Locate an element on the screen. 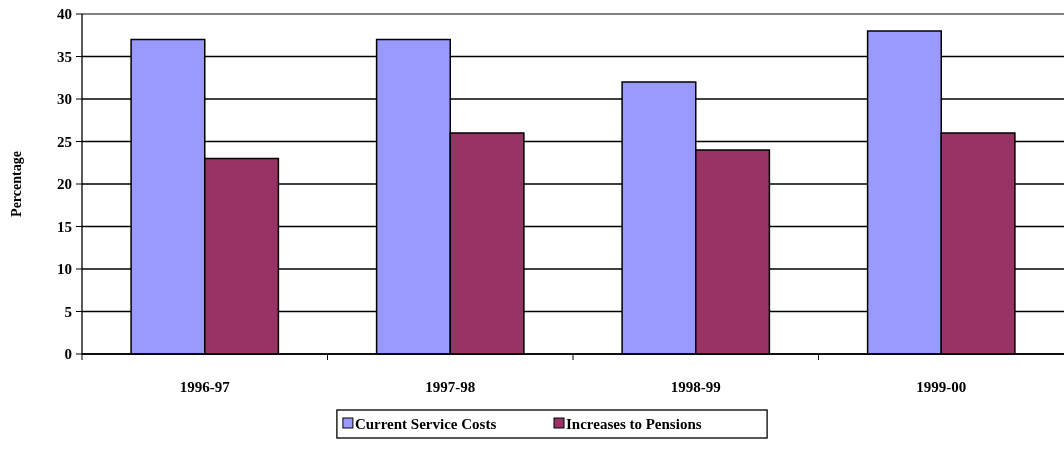  y-tick-label: 25 is located at coordinates (64, 141).